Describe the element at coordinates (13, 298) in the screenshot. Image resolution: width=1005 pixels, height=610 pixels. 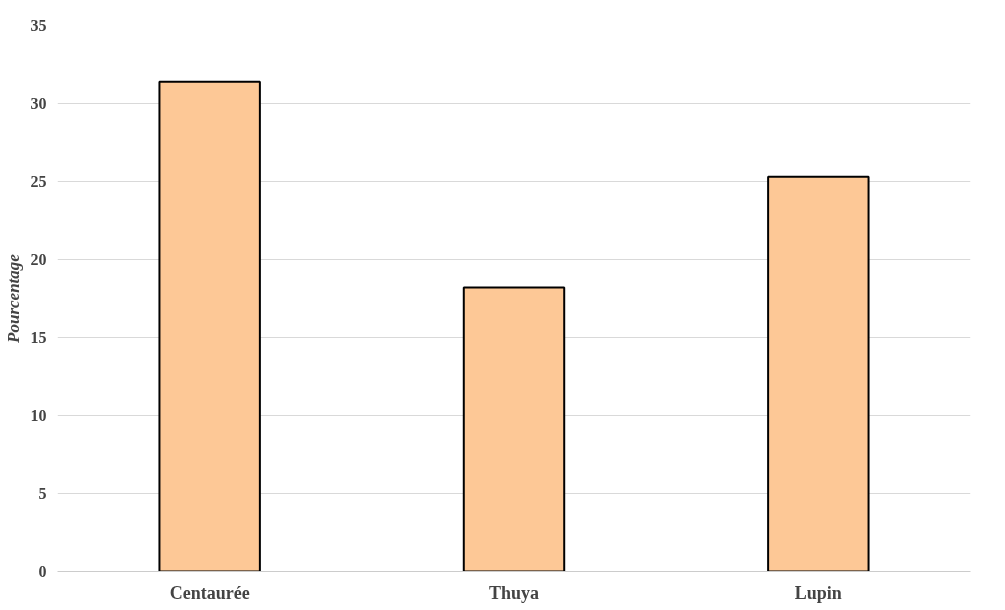
I see `y-axis-title: Pourcentage` at that location.